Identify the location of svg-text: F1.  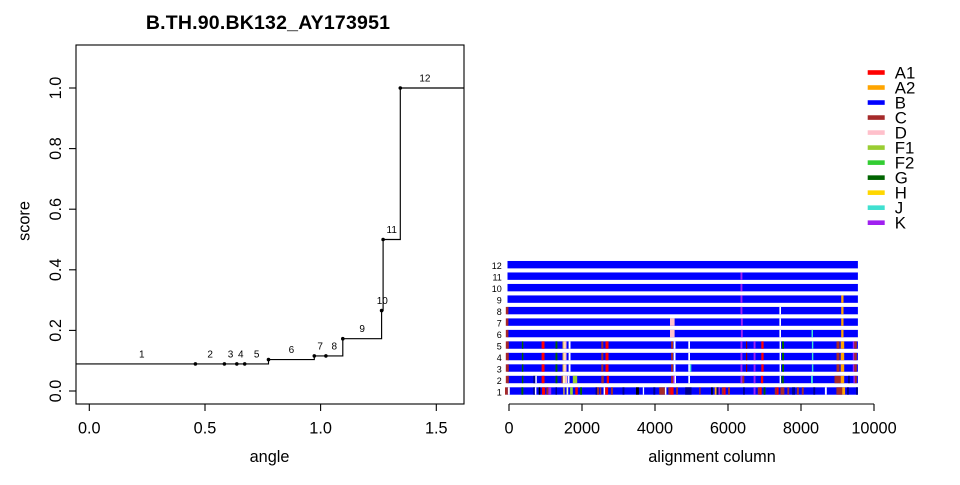
(905, 148).